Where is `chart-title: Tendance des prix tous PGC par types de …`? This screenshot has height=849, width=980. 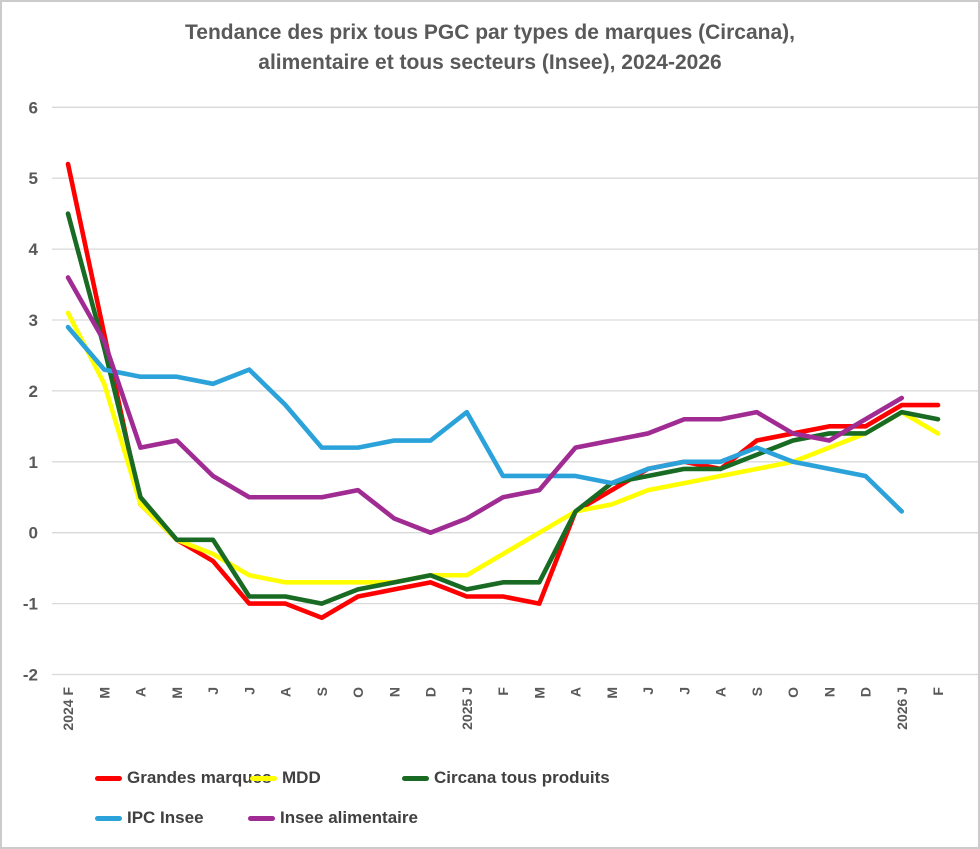 chart-title: Tendance des prix tous PGC par types de … is located at coordinates (490, 48).